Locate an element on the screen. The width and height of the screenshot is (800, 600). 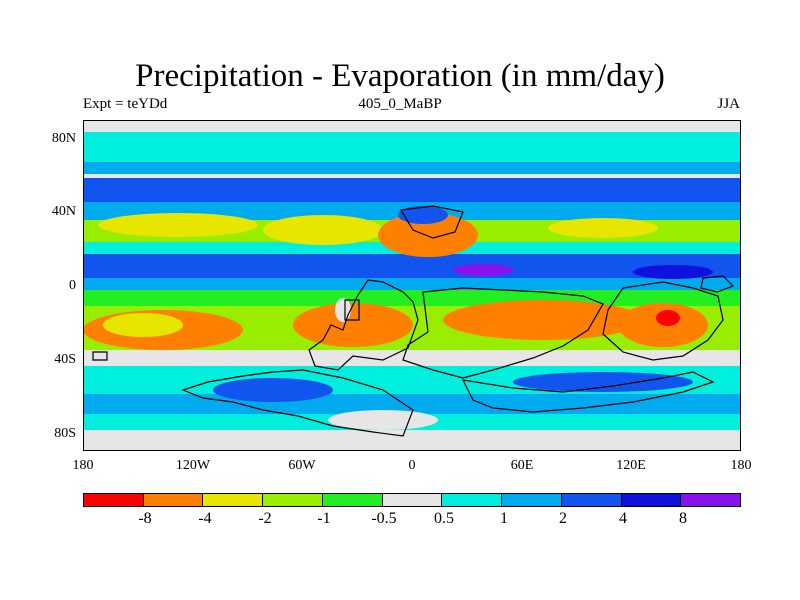
feature-satl-gap is located at coordinates (383, 420).